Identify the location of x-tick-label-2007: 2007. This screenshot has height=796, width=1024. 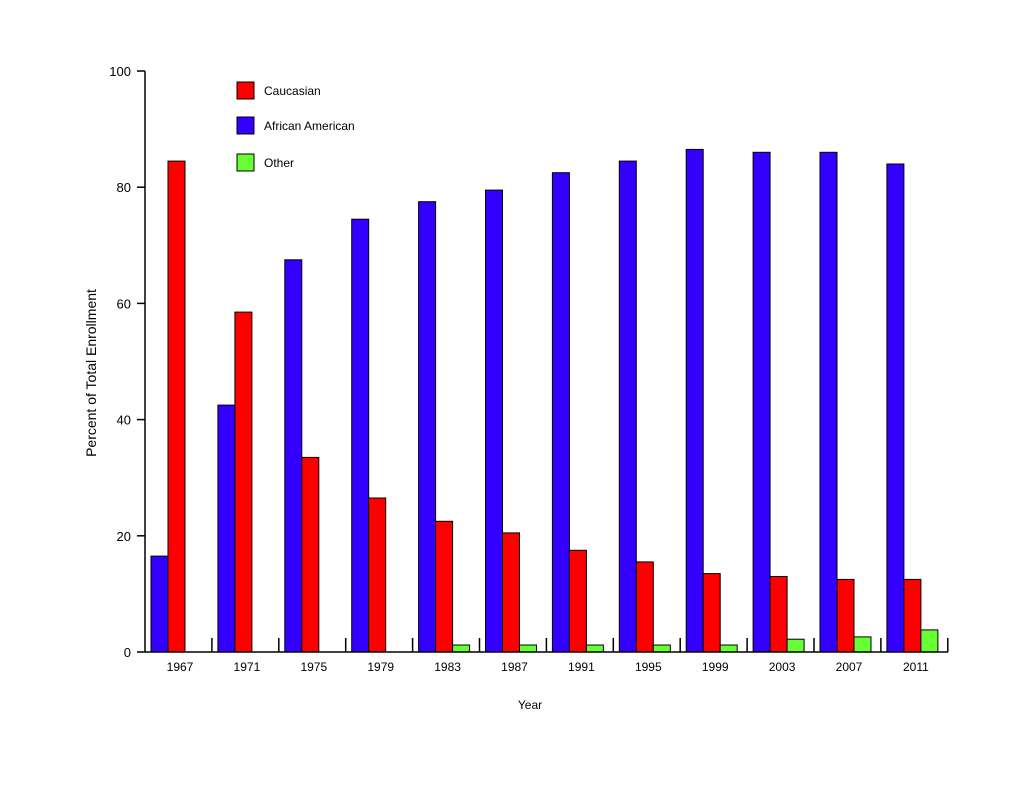
(849, 667).